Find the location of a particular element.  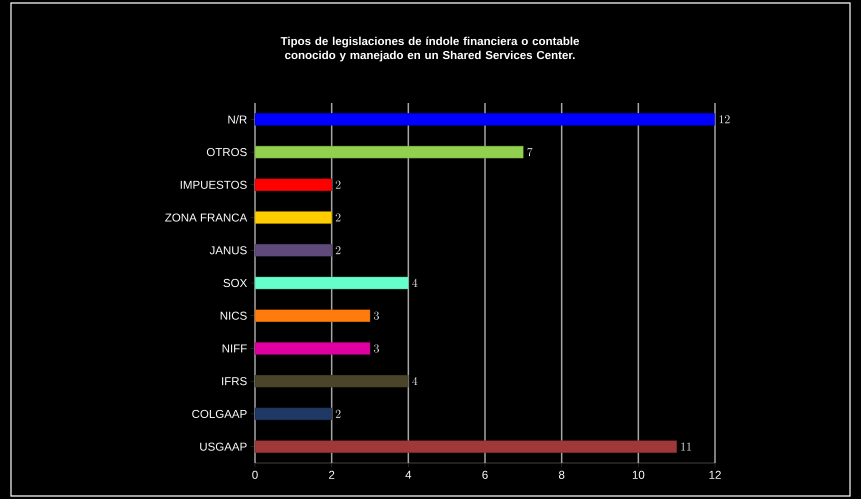

y-tick-label: SOX is located at coordinates (235, 283).